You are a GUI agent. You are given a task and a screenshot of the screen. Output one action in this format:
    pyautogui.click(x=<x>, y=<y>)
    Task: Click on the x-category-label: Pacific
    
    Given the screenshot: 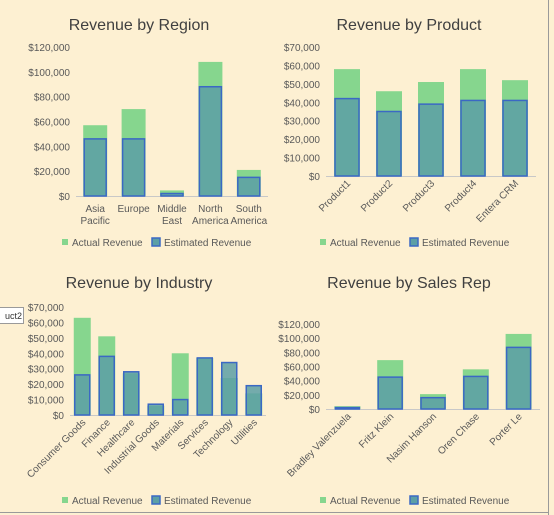 What is the action you would take?
    pyautogui.click(x=94, y=221)
    